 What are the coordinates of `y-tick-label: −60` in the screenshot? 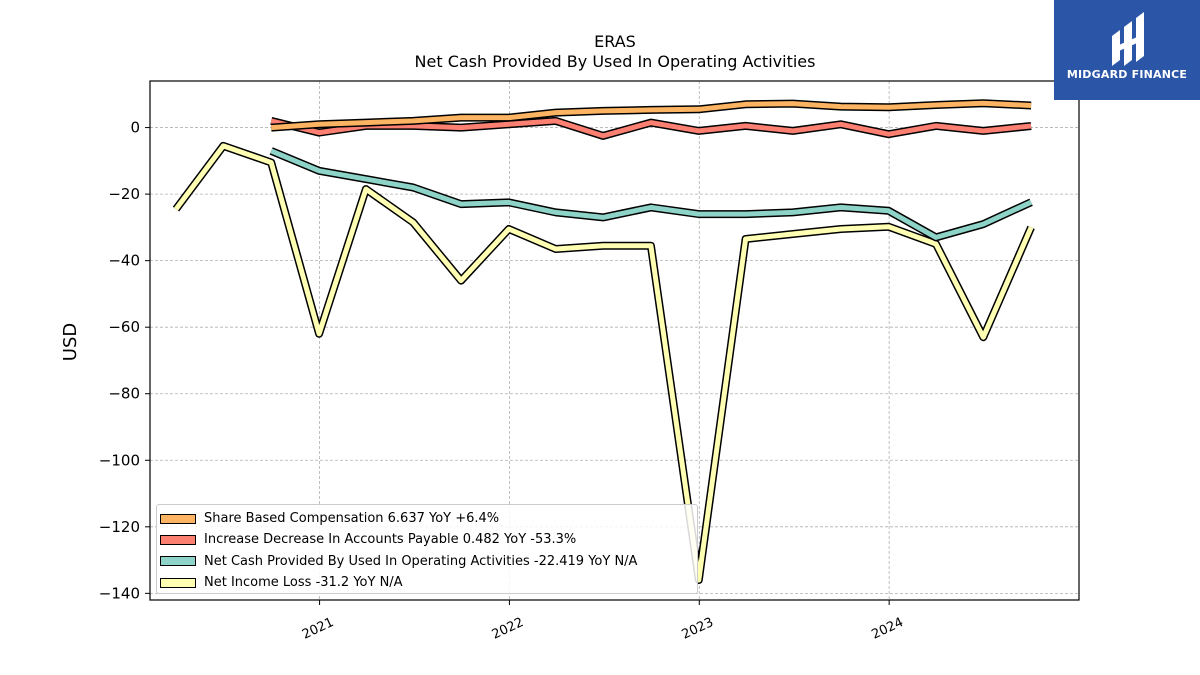 It's located at (124, 327).